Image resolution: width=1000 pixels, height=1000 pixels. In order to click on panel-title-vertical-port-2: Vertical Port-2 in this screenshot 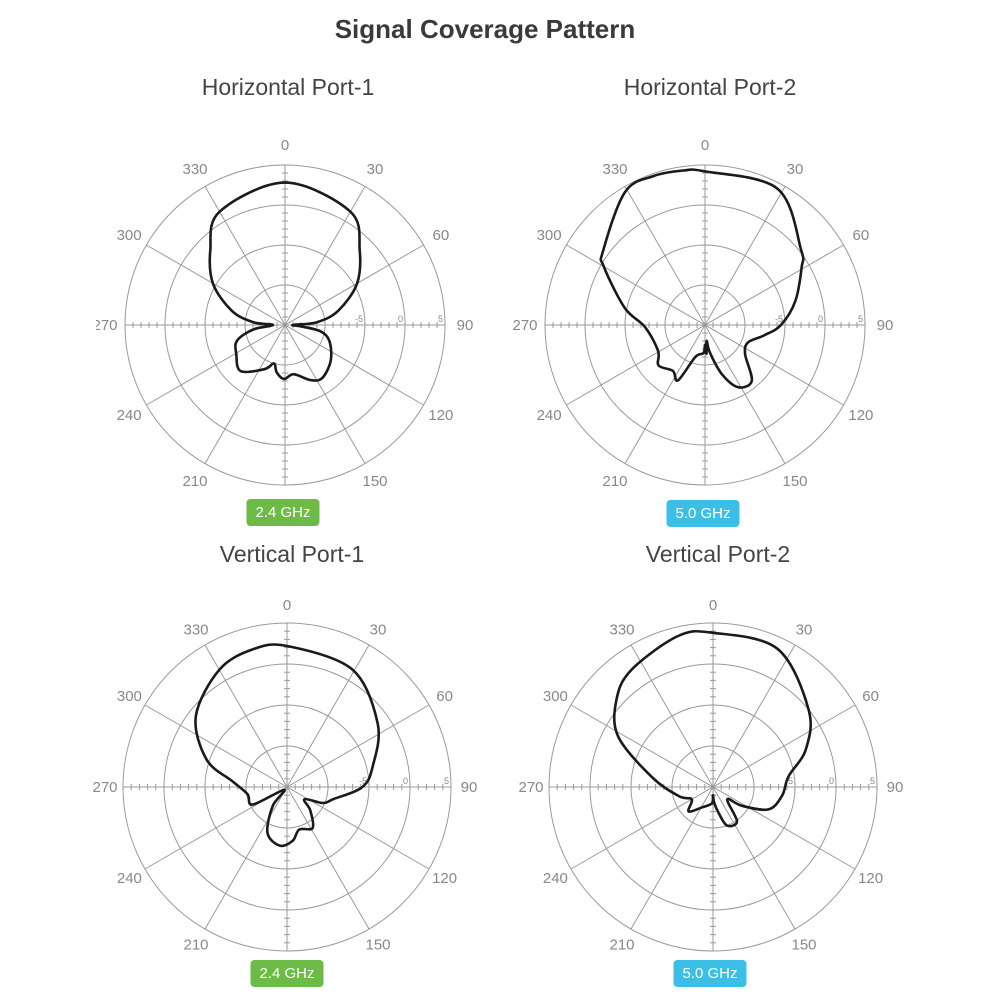, I will do `click(718, 554)`.